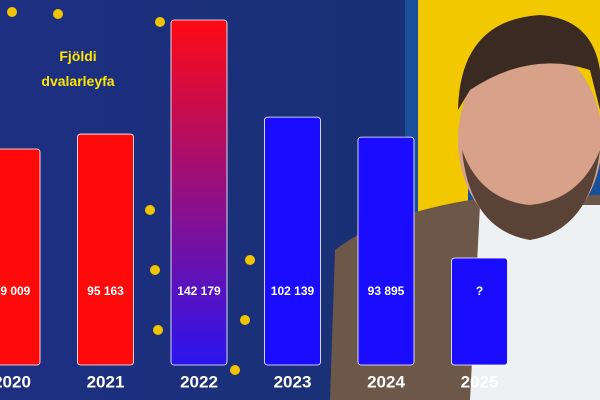  What do you see at coordinates (531, 195) in the screenshot?
I see `beard` at bounding box center [531, 195].